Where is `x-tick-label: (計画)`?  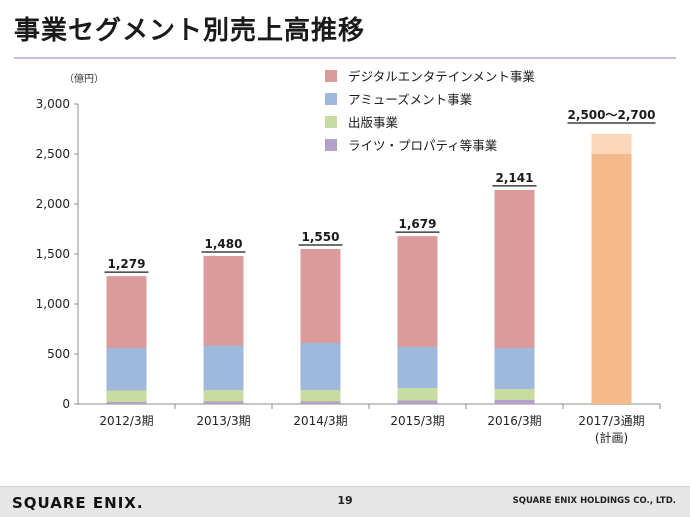 x-tick-label: (計画) is located at coordinates (611, 437).